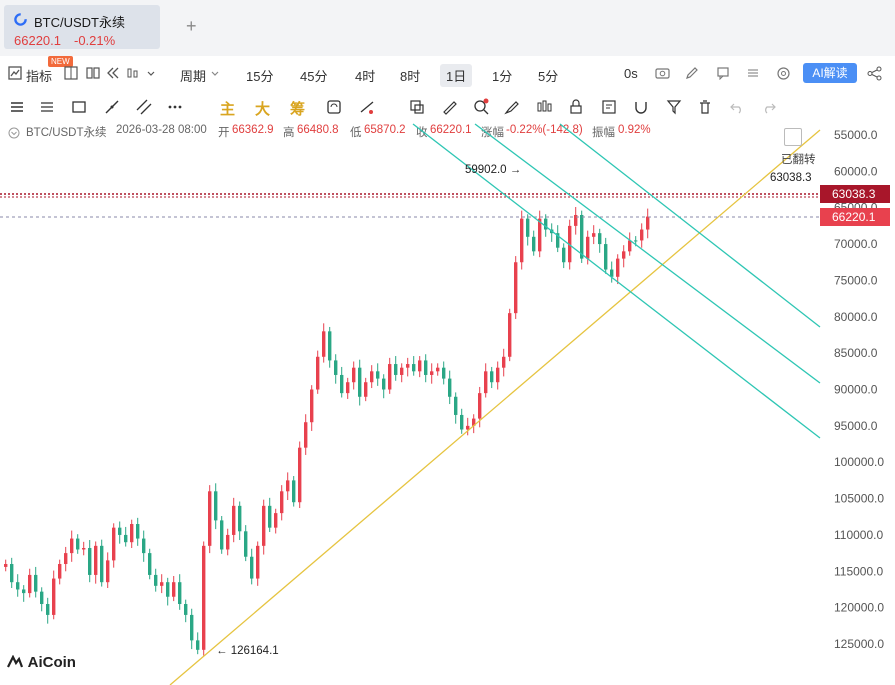 The height and width of the screenshot is (685, 895). What do you see at coordinates (47, 107) in the screenshot?
I see `horizontal-lines-icon` at bounding box center [47, 107].